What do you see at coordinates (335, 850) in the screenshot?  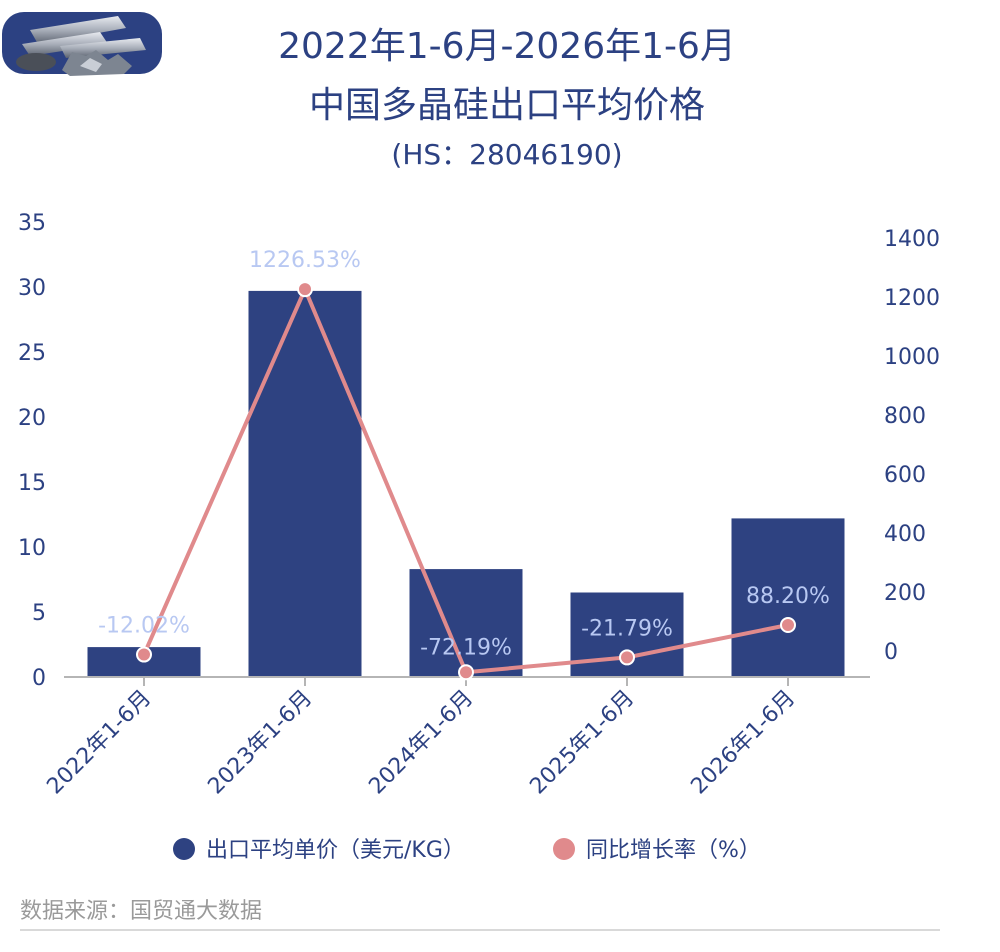 I see `legend-label-bar: 出口平均单价（美元/KG）` at bounding box center [335, 850].